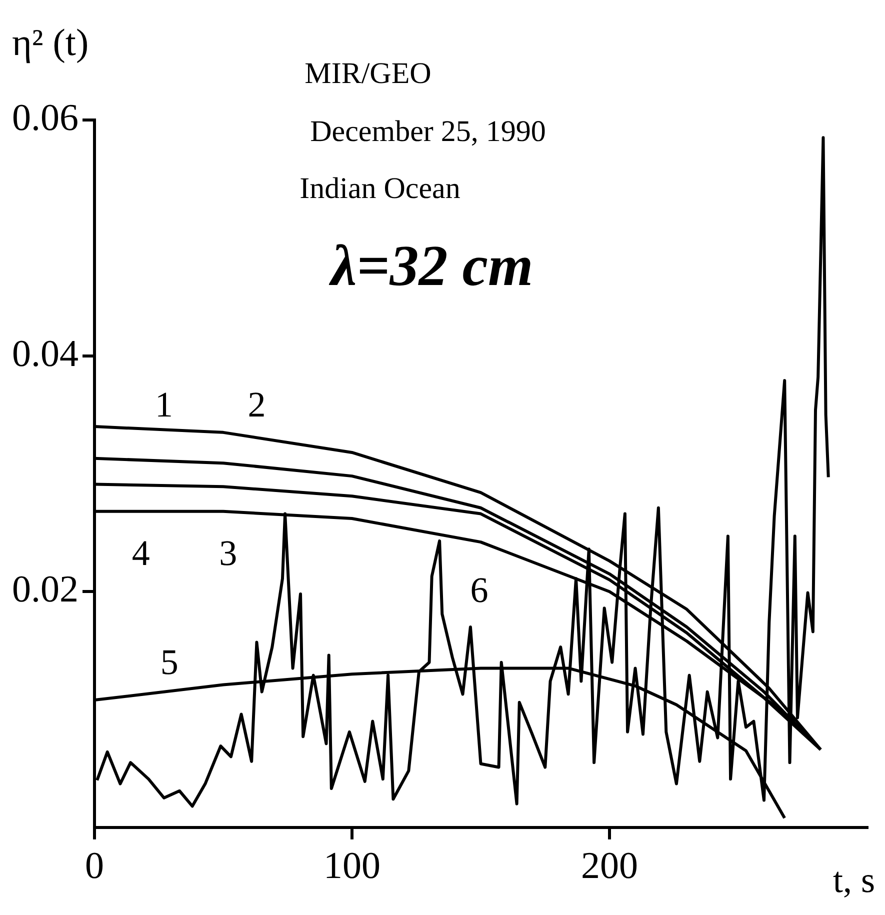 The height and width of the screenshot is (915, 885). Describe the element at coordinates (164, 404) in the screenshot. I see `annotation: 1` at that location.